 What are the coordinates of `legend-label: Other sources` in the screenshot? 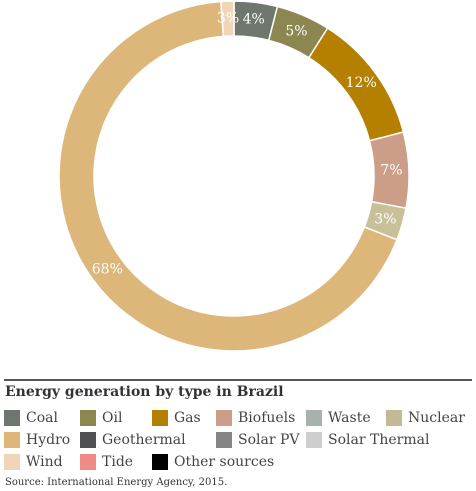 It's located at (224, 462).